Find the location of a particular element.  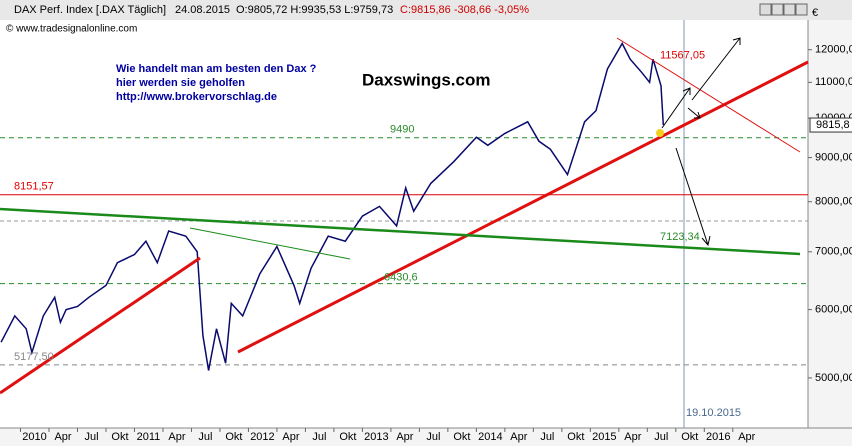

level-label: 9490 is located at coordinates (402, 130).